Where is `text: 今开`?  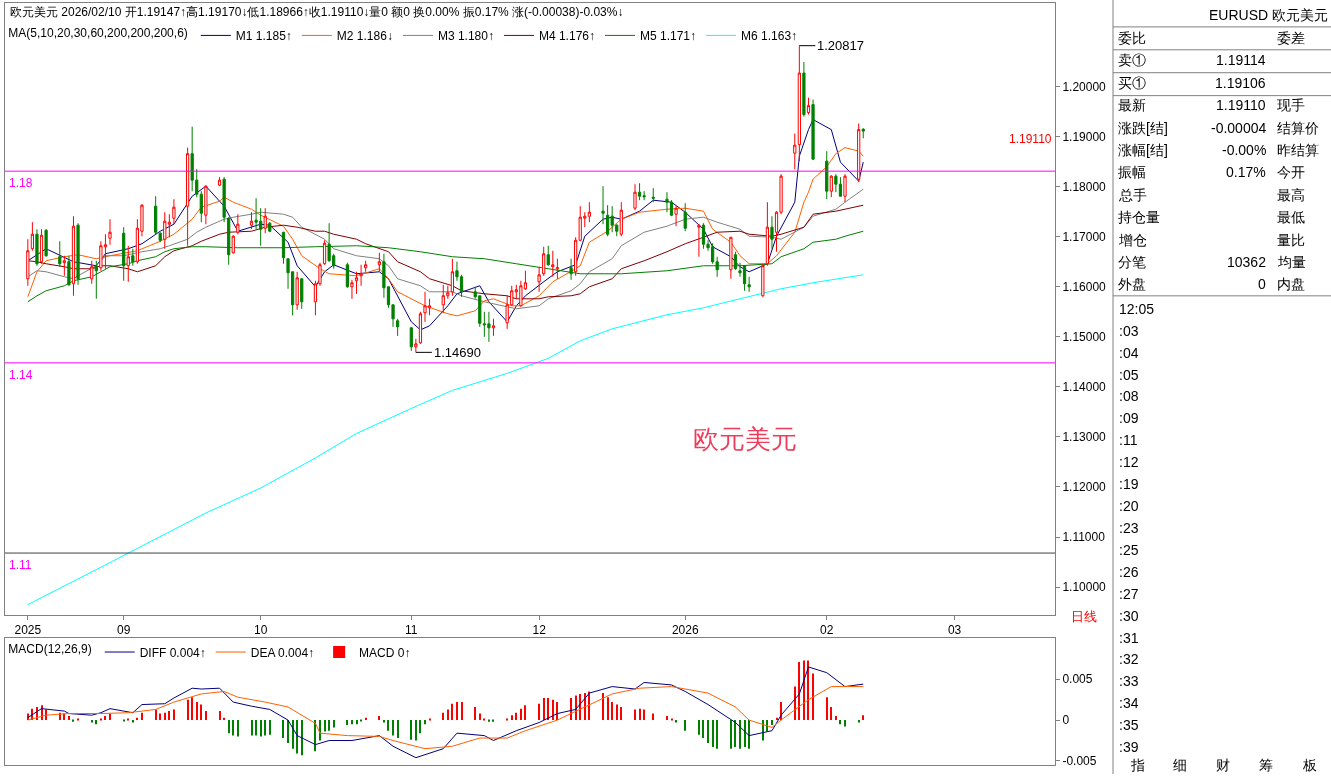
text: 今开 is located at coordinates (1291, 172).